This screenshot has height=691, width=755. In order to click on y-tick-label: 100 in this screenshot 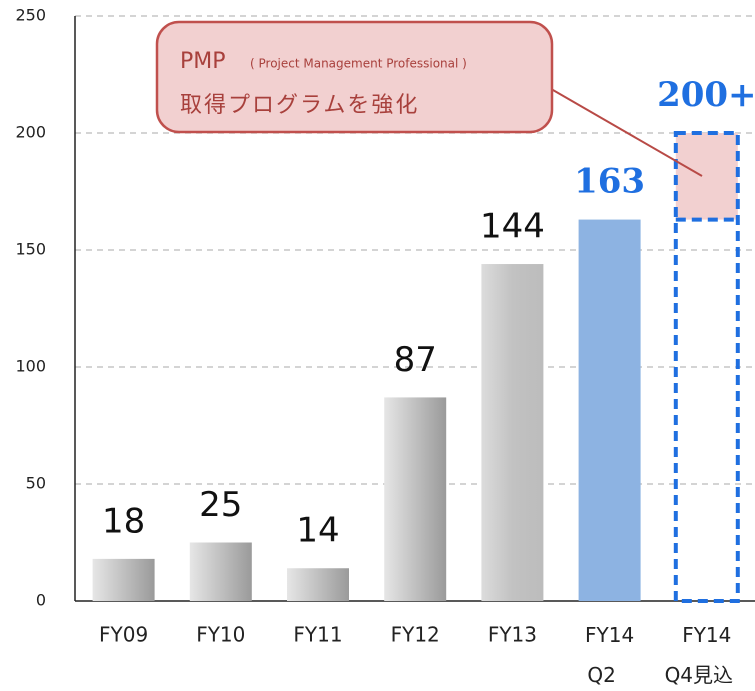, I will do `click(30, 366)`.